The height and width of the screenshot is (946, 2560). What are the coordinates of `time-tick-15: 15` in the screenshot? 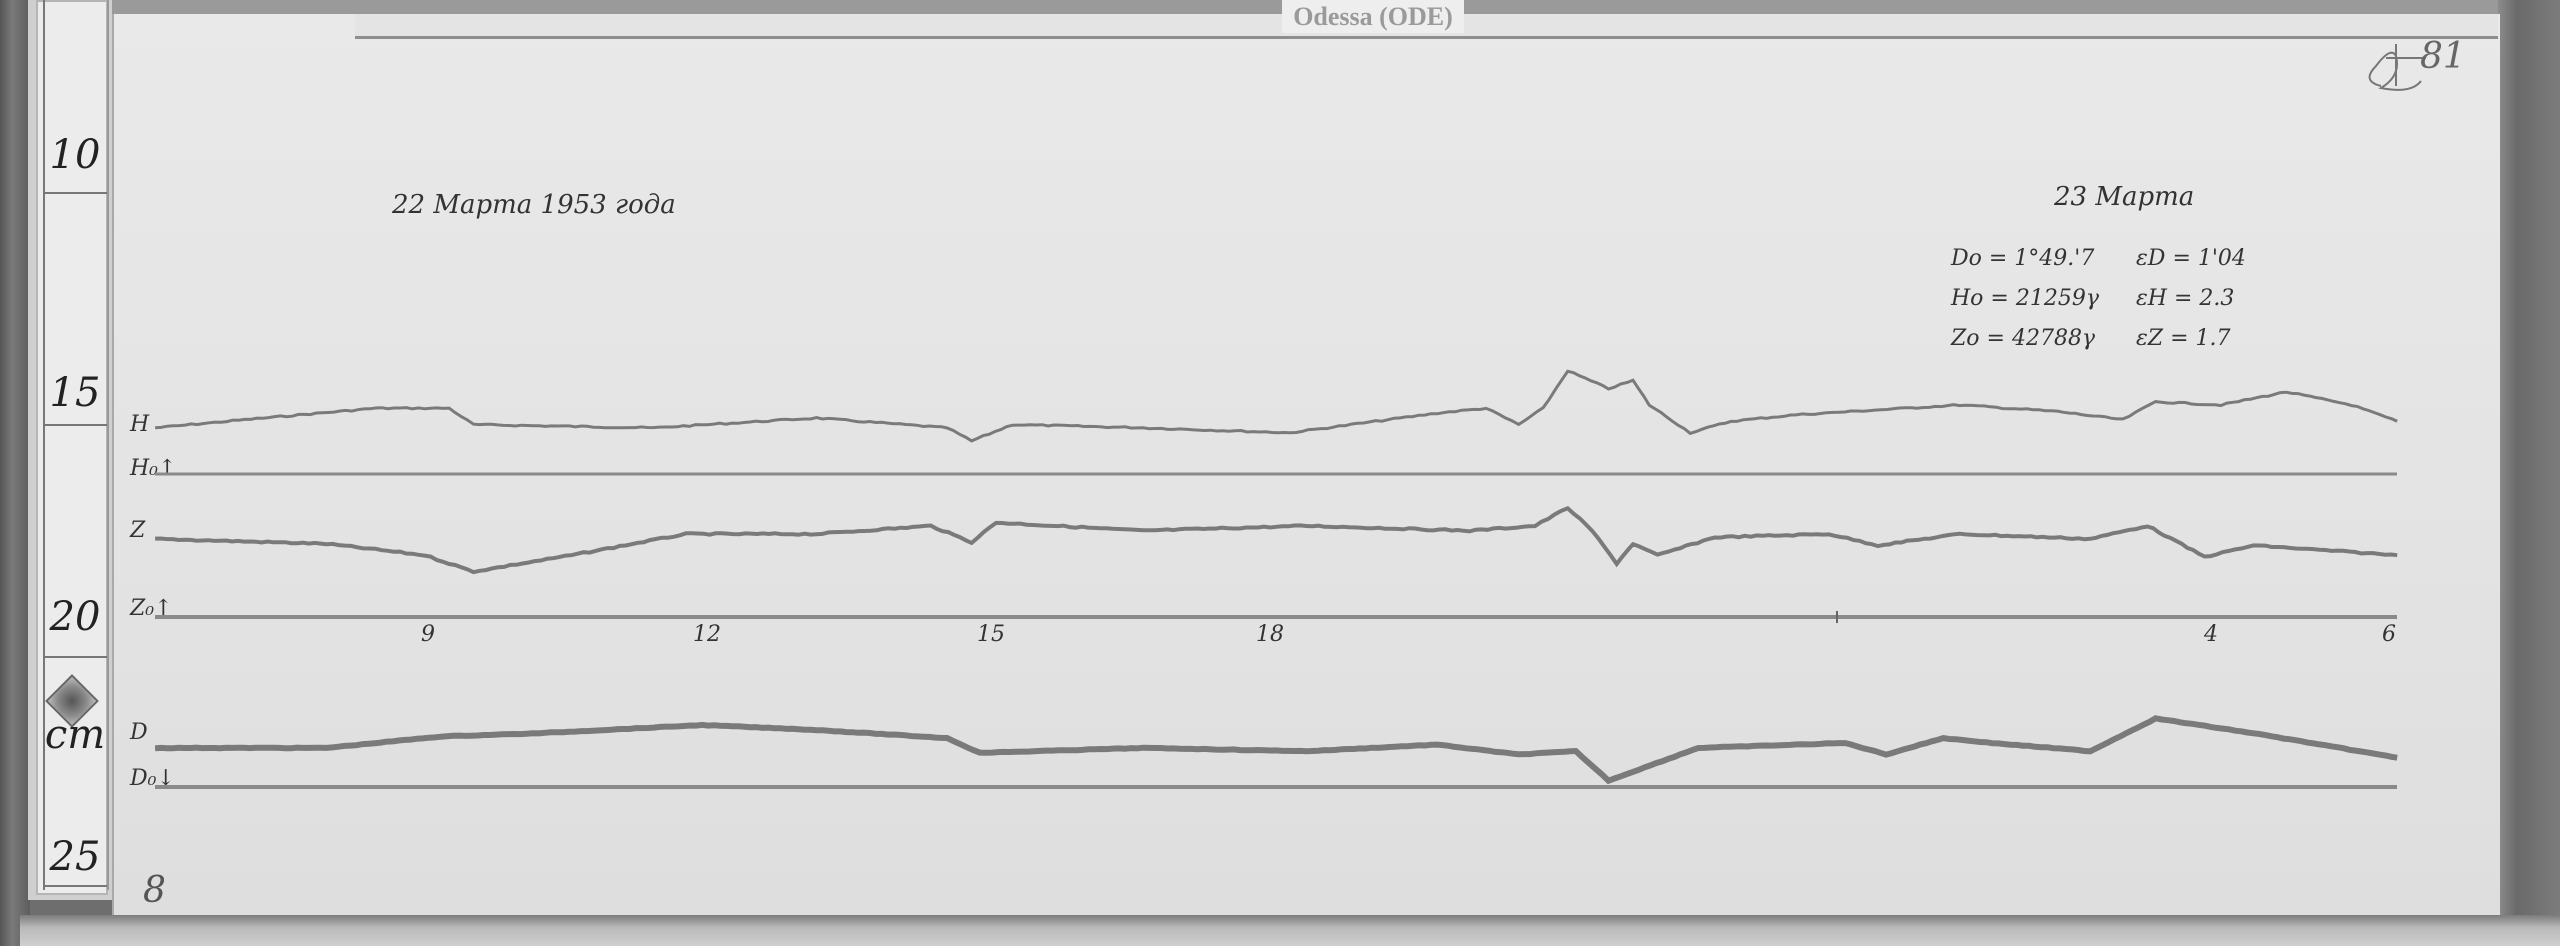 It's located at (991, 634).